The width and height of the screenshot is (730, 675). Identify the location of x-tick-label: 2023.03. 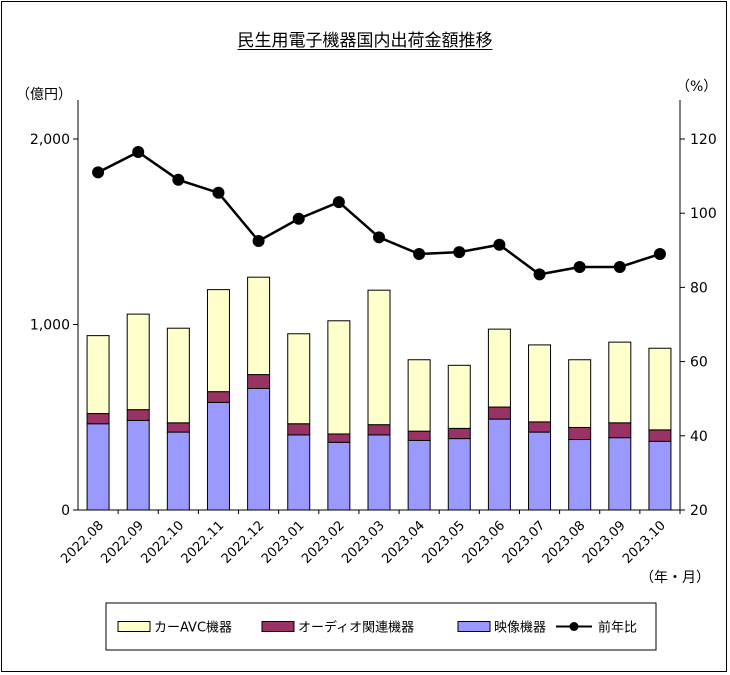
(363, 542).